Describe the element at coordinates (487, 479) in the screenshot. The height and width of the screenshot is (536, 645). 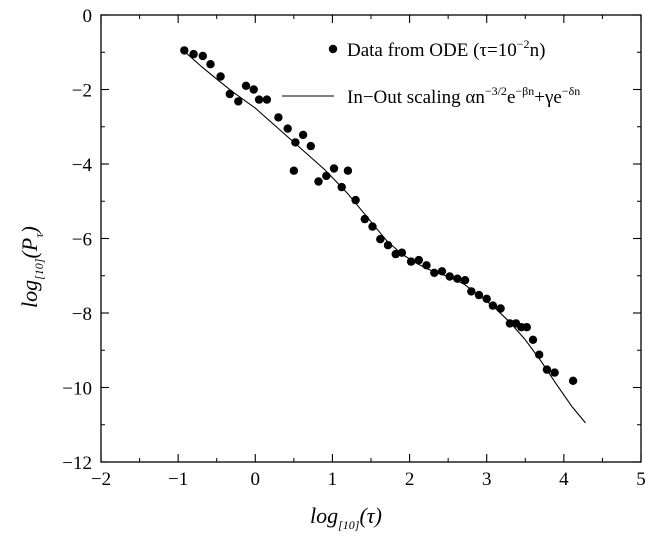
I see `x-tick-label: 3` at that location.